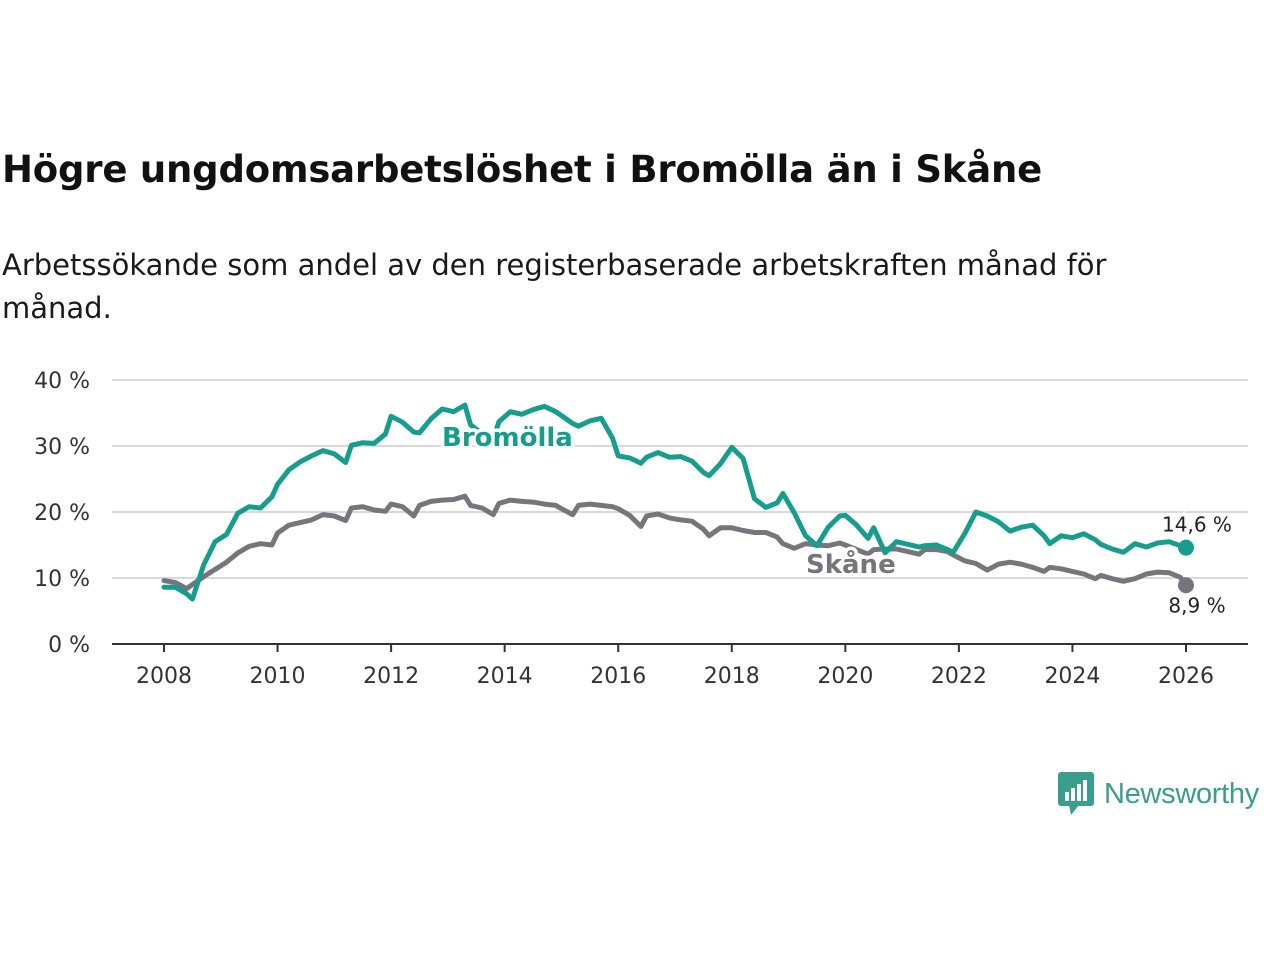 This screenshot has width=1280, height=960. What do you see at coordinates (164, 676) in the screenshot?
I see `x-tick-label: 2008` at bounding box center [164, 676].